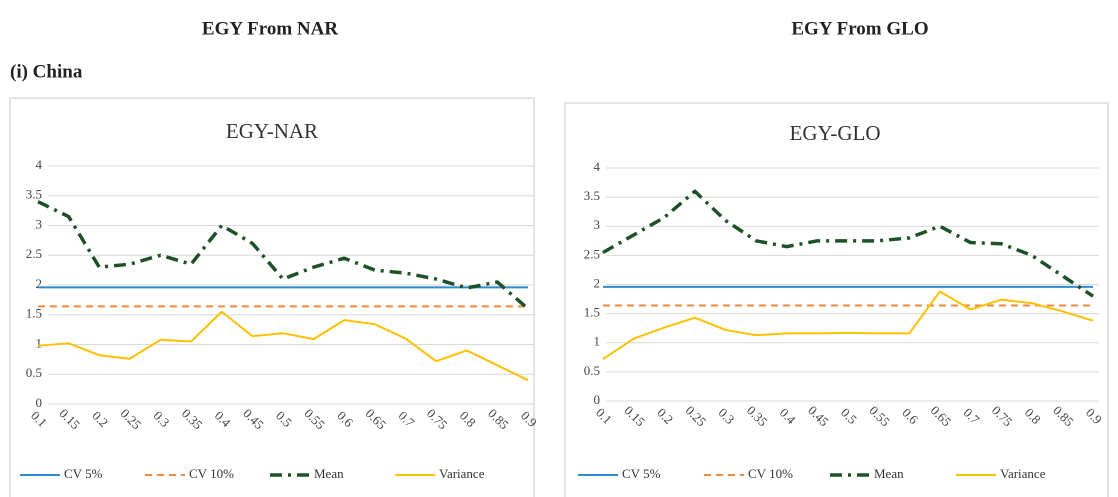  What do you see at coordinates (270, 28) in the screenshot?
I see `column-header: EGY From NAR` at bounding box center [270, 28].